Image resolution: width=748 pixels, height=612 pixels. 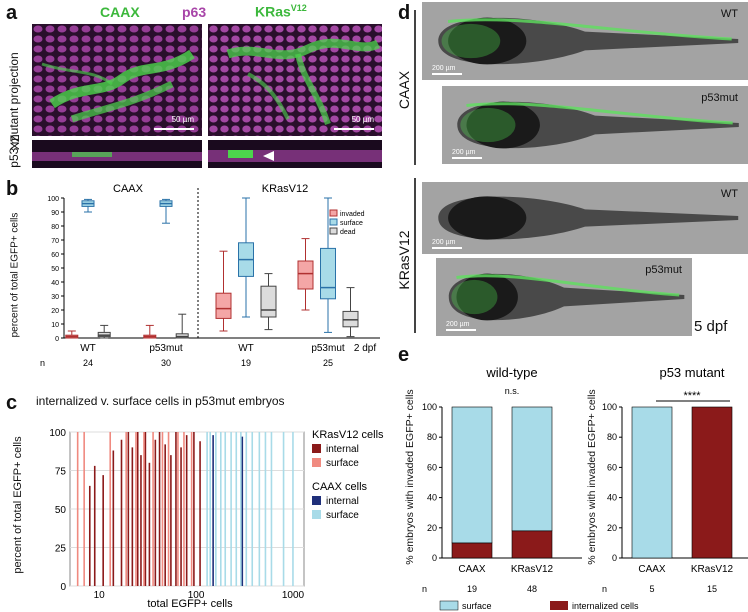 I want to click on y-tick-label-b: 20, so click(x=55, y=311).